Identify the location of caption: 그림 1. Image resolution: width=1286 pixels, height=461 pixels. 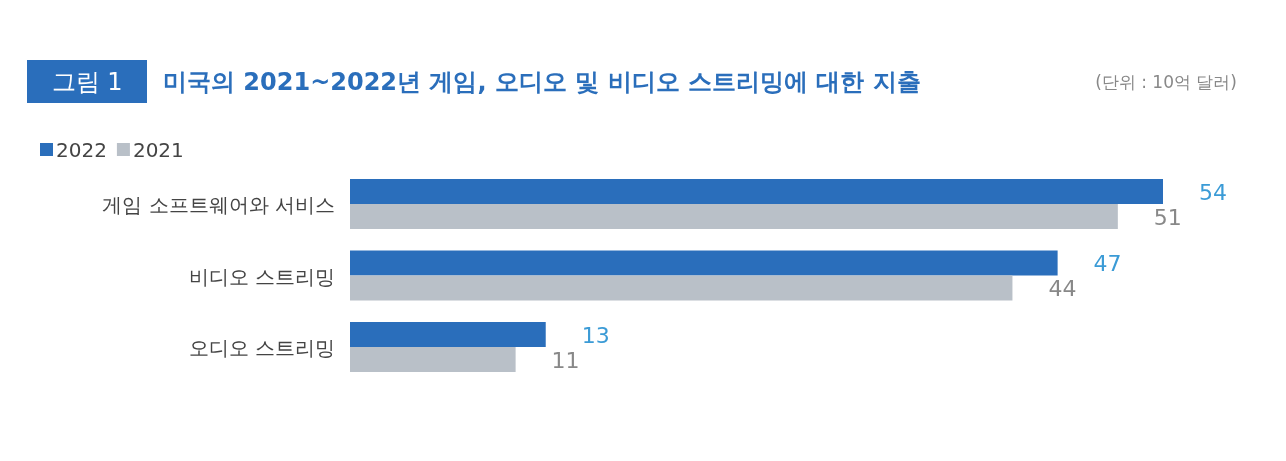
(87, 82).